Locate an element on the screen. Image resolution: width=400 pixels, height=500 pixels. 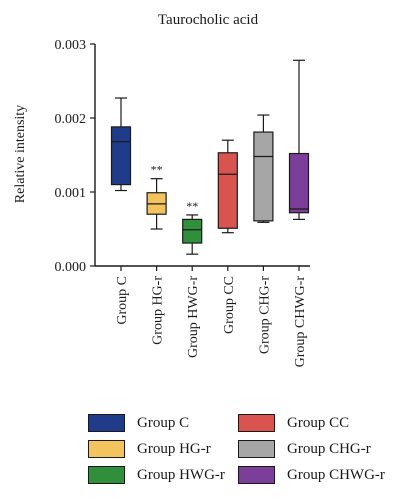
y-tick-label: 0.002 is located at coordinates (71, 119).